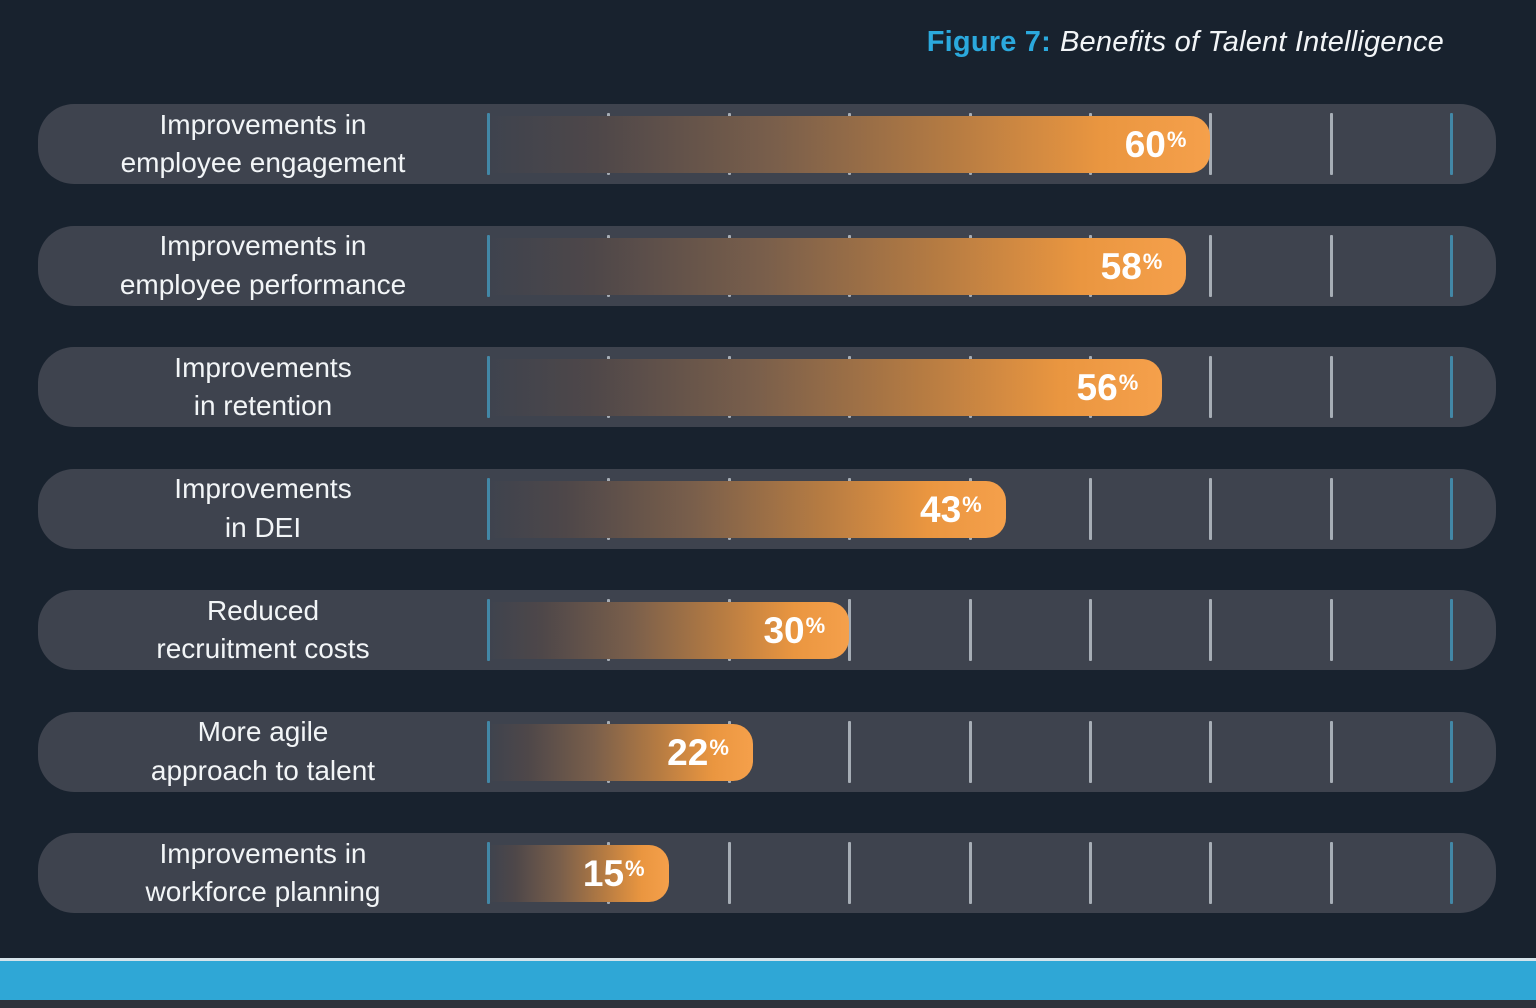 This screenshot has width=1536, height=1008. I want to click on value-label: 56%, so click(1108, 387).